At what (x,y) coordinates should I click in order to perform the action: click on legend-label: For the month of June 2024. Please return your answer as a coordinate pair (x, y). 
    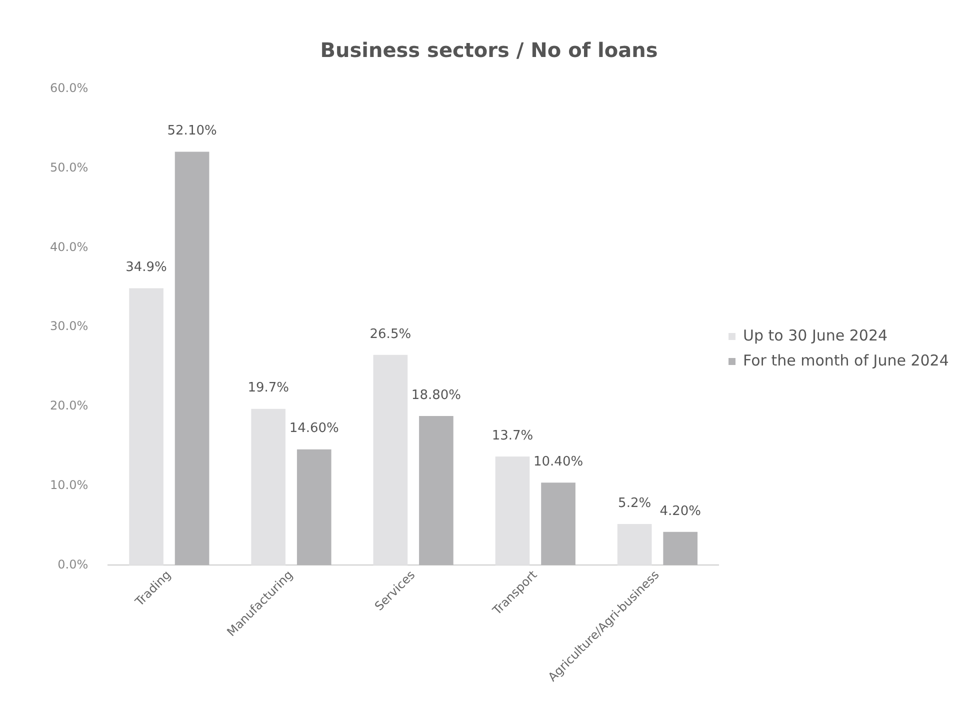
    Looking at the image, I should click on (846, 360).